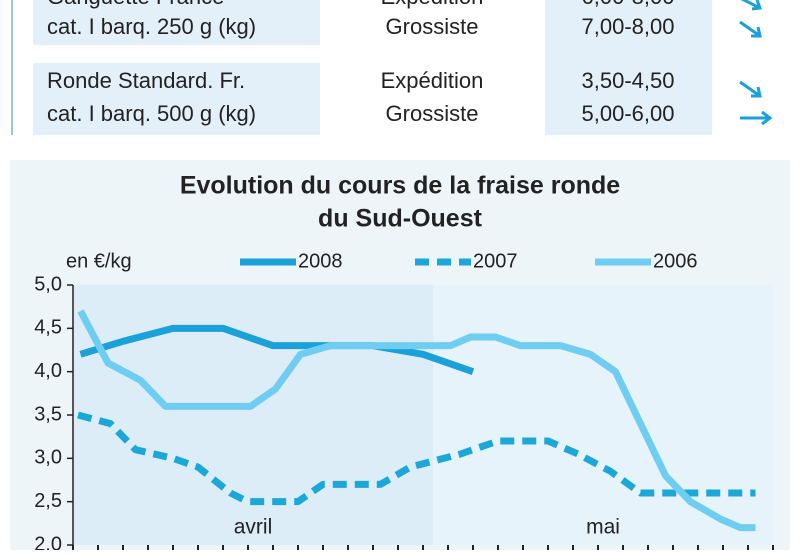 The width and height of the screenshot is (800, 555). What do you see at coordinates (48, 371) in the screenshot?
I see `y-tick-label: 4,0` at bounding box center [48, 371].